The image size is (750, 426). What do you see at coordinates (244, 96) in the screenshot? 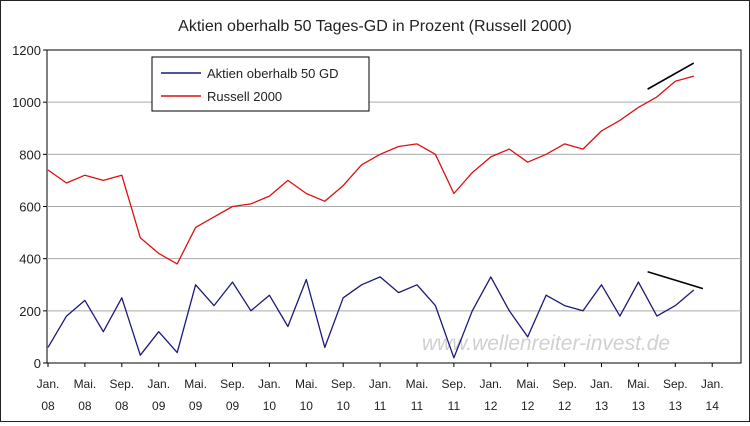
I see `legend-label: Russell 2000` at bounding box center [244, 96].